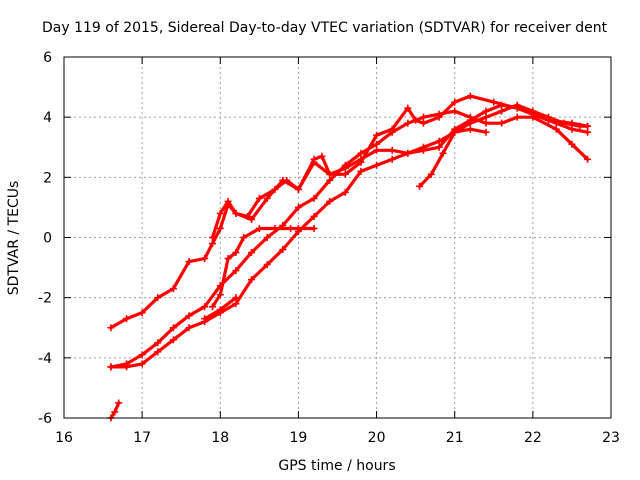  Describe the element at coordinates (47, 178) in the screenshot. I see `y-tick-label: 2` at that location.